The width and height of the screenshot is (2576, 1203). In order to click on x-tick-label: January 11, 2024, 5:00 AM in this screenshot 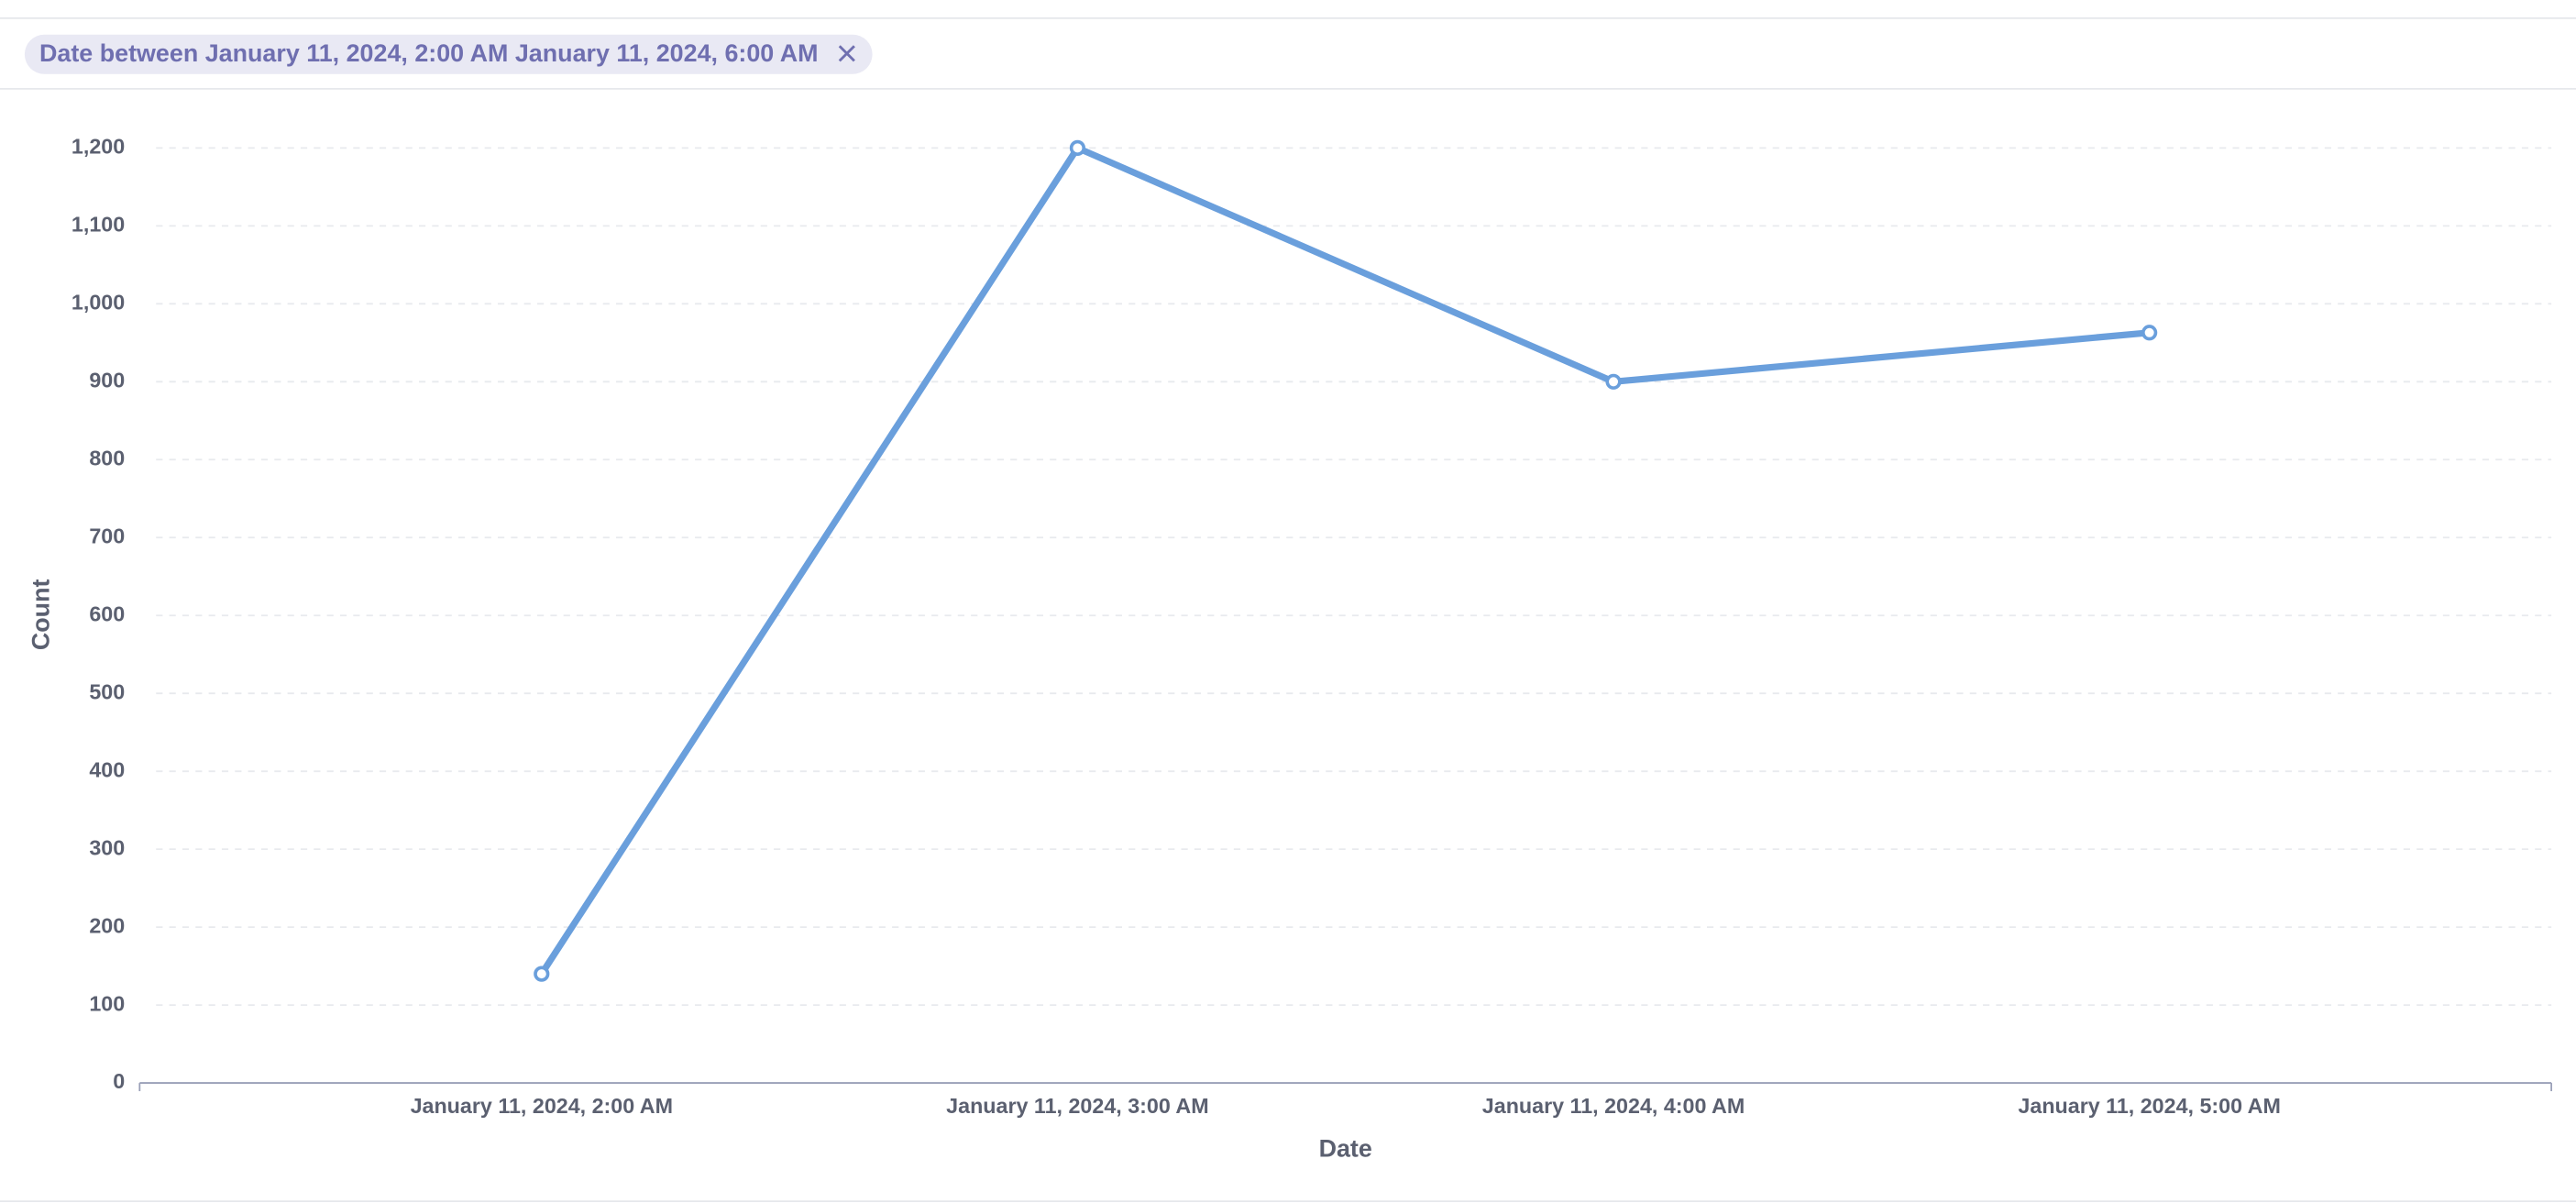, I will do `click(2149, 1106)`.